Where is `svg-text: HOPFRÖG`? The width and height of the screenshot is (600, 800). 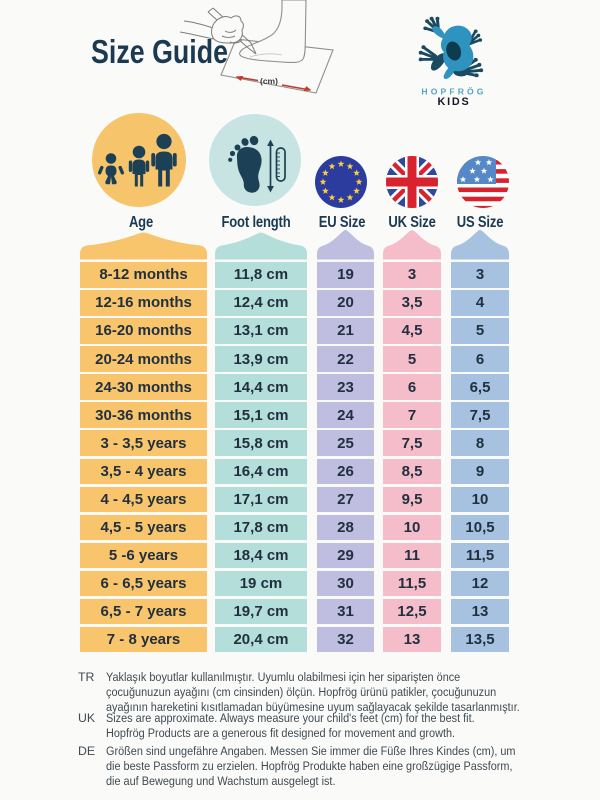
svg-text: HOPFRÖG is located at coordinates (453, 92).